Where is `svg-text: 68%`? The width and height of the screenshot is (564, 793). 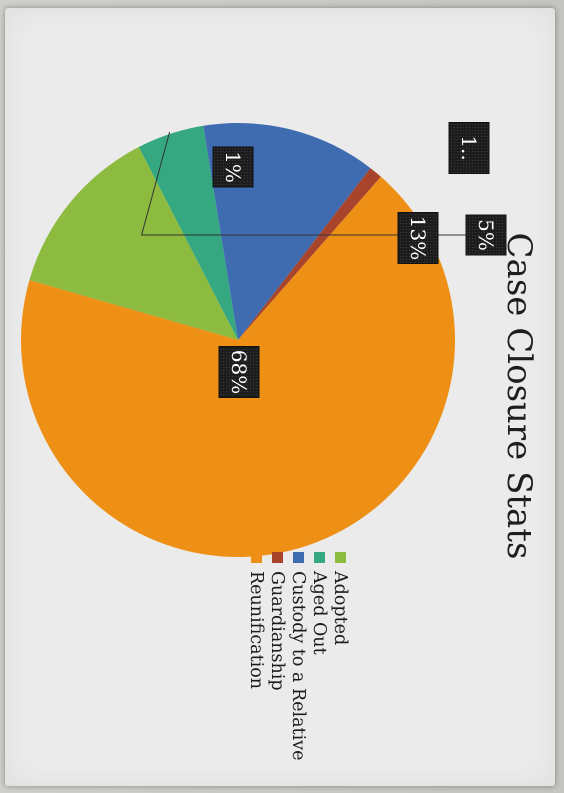 svg-text: 68% is located at coordinates (239, 372).